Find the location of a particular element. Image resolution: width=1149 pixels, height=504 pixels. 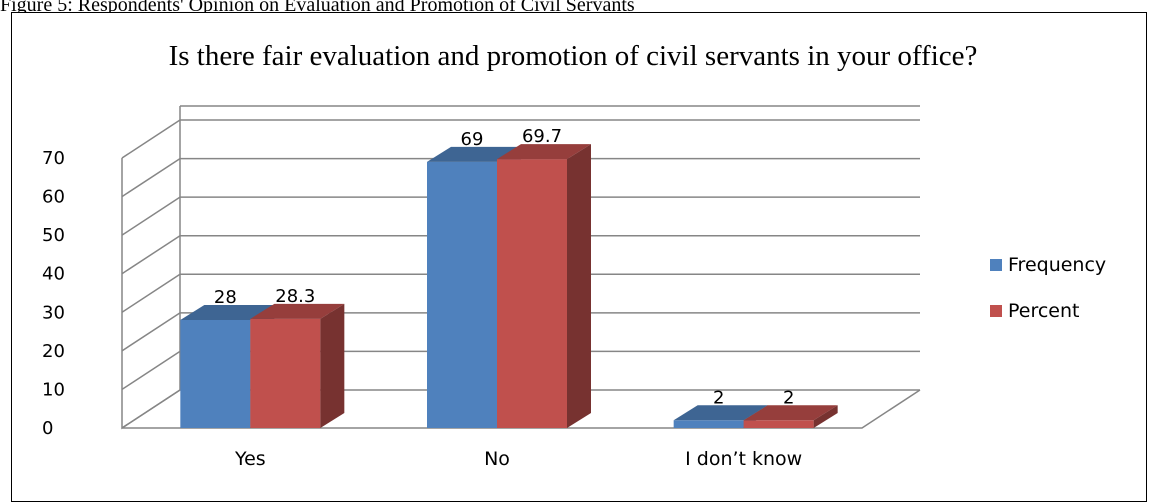

y-tick-label: 0 is located at coordinates (47, 428).